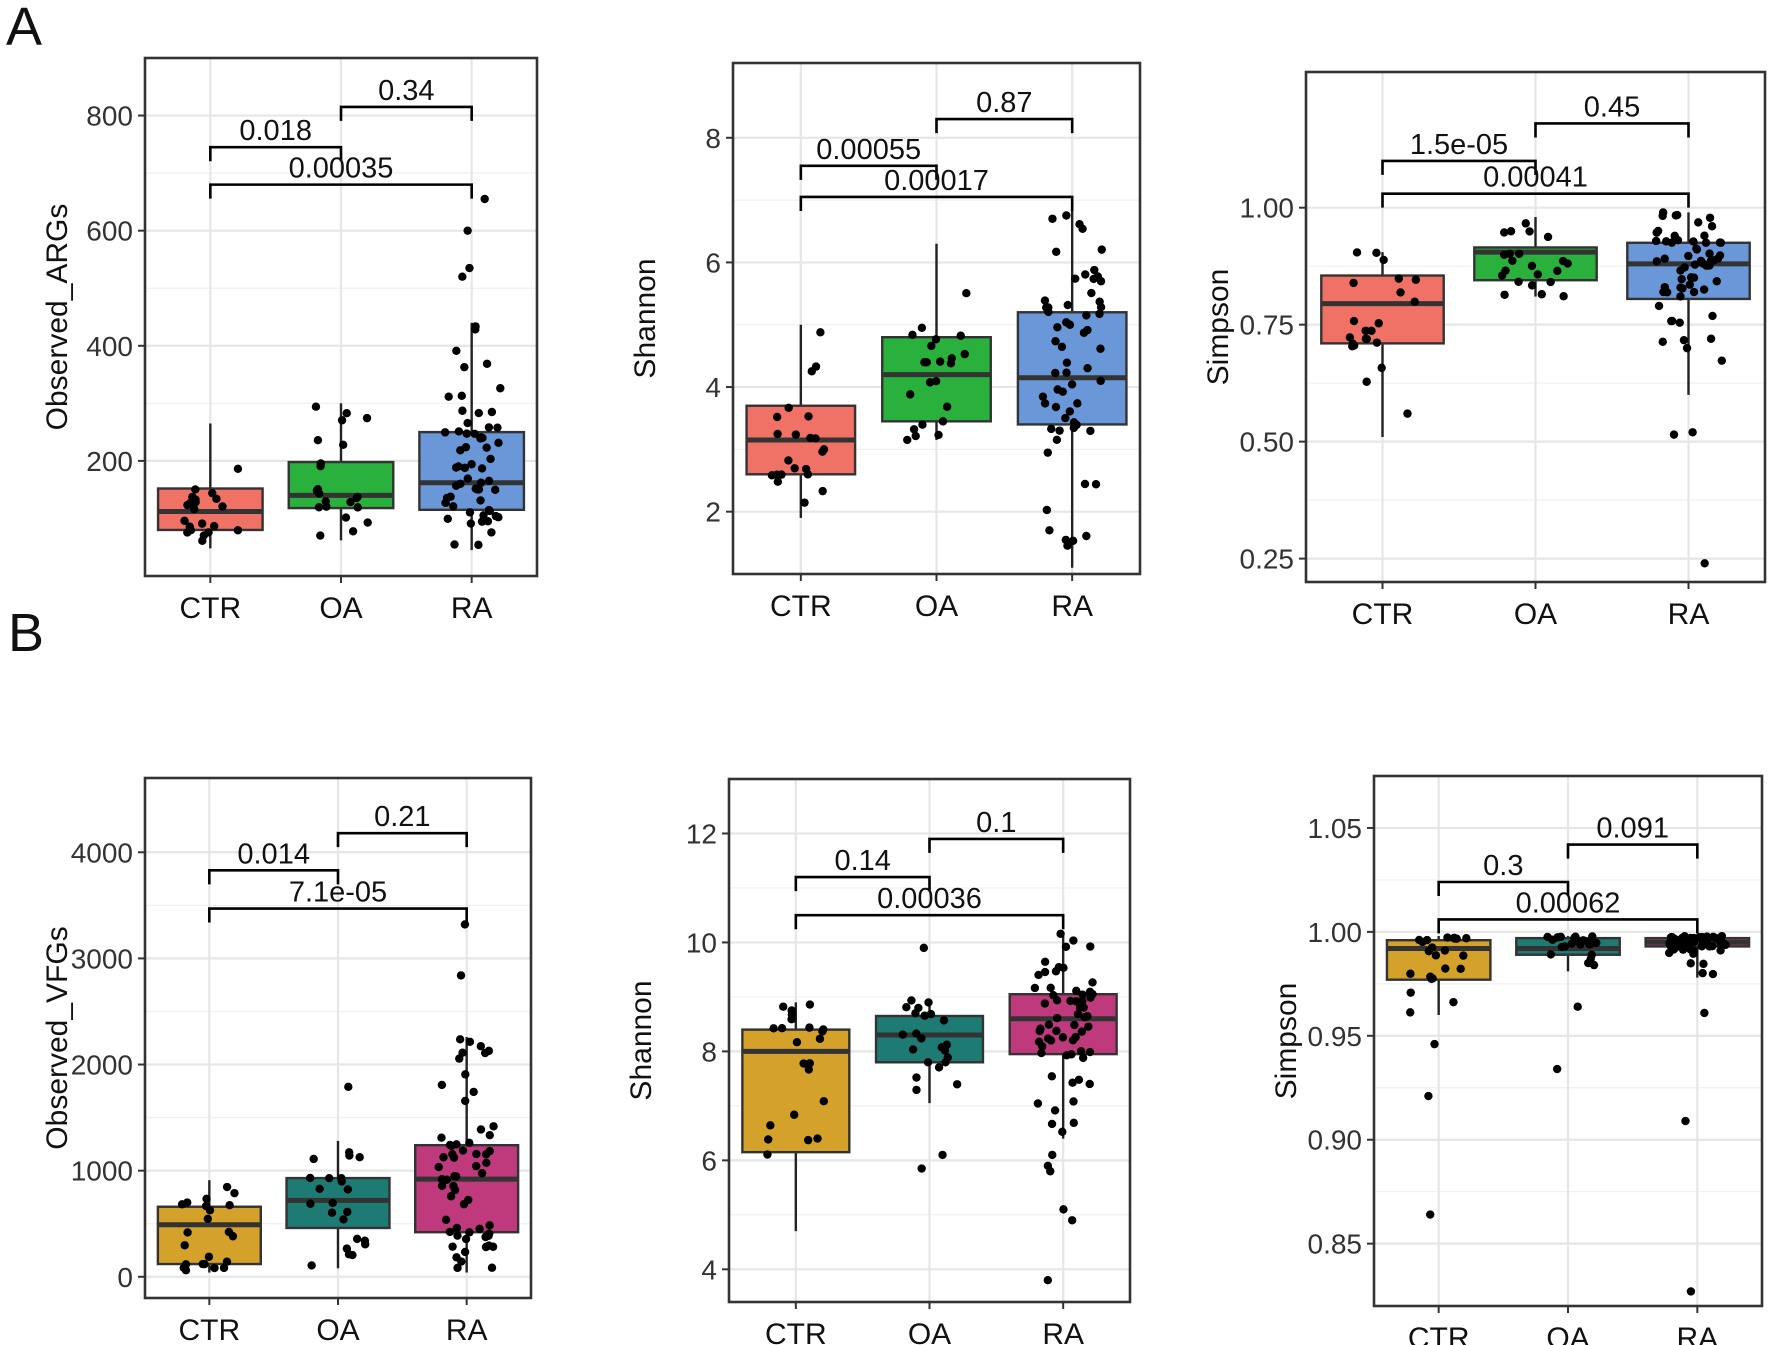 The width and height of the screenshot is (1772, 1345). What do you see at coordinates (713, 512) in the screenshot?
I see `y-tick-label: 2` at bounding box center [713, 512].